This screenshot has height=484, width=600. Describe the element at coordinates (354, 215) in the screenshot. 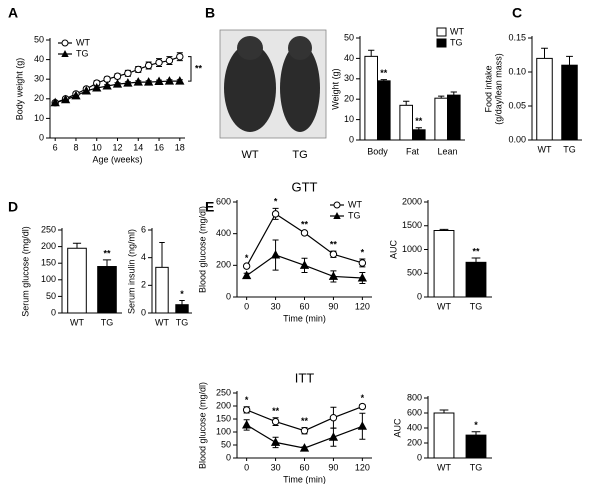

I see `legend-label: TG` at that location.